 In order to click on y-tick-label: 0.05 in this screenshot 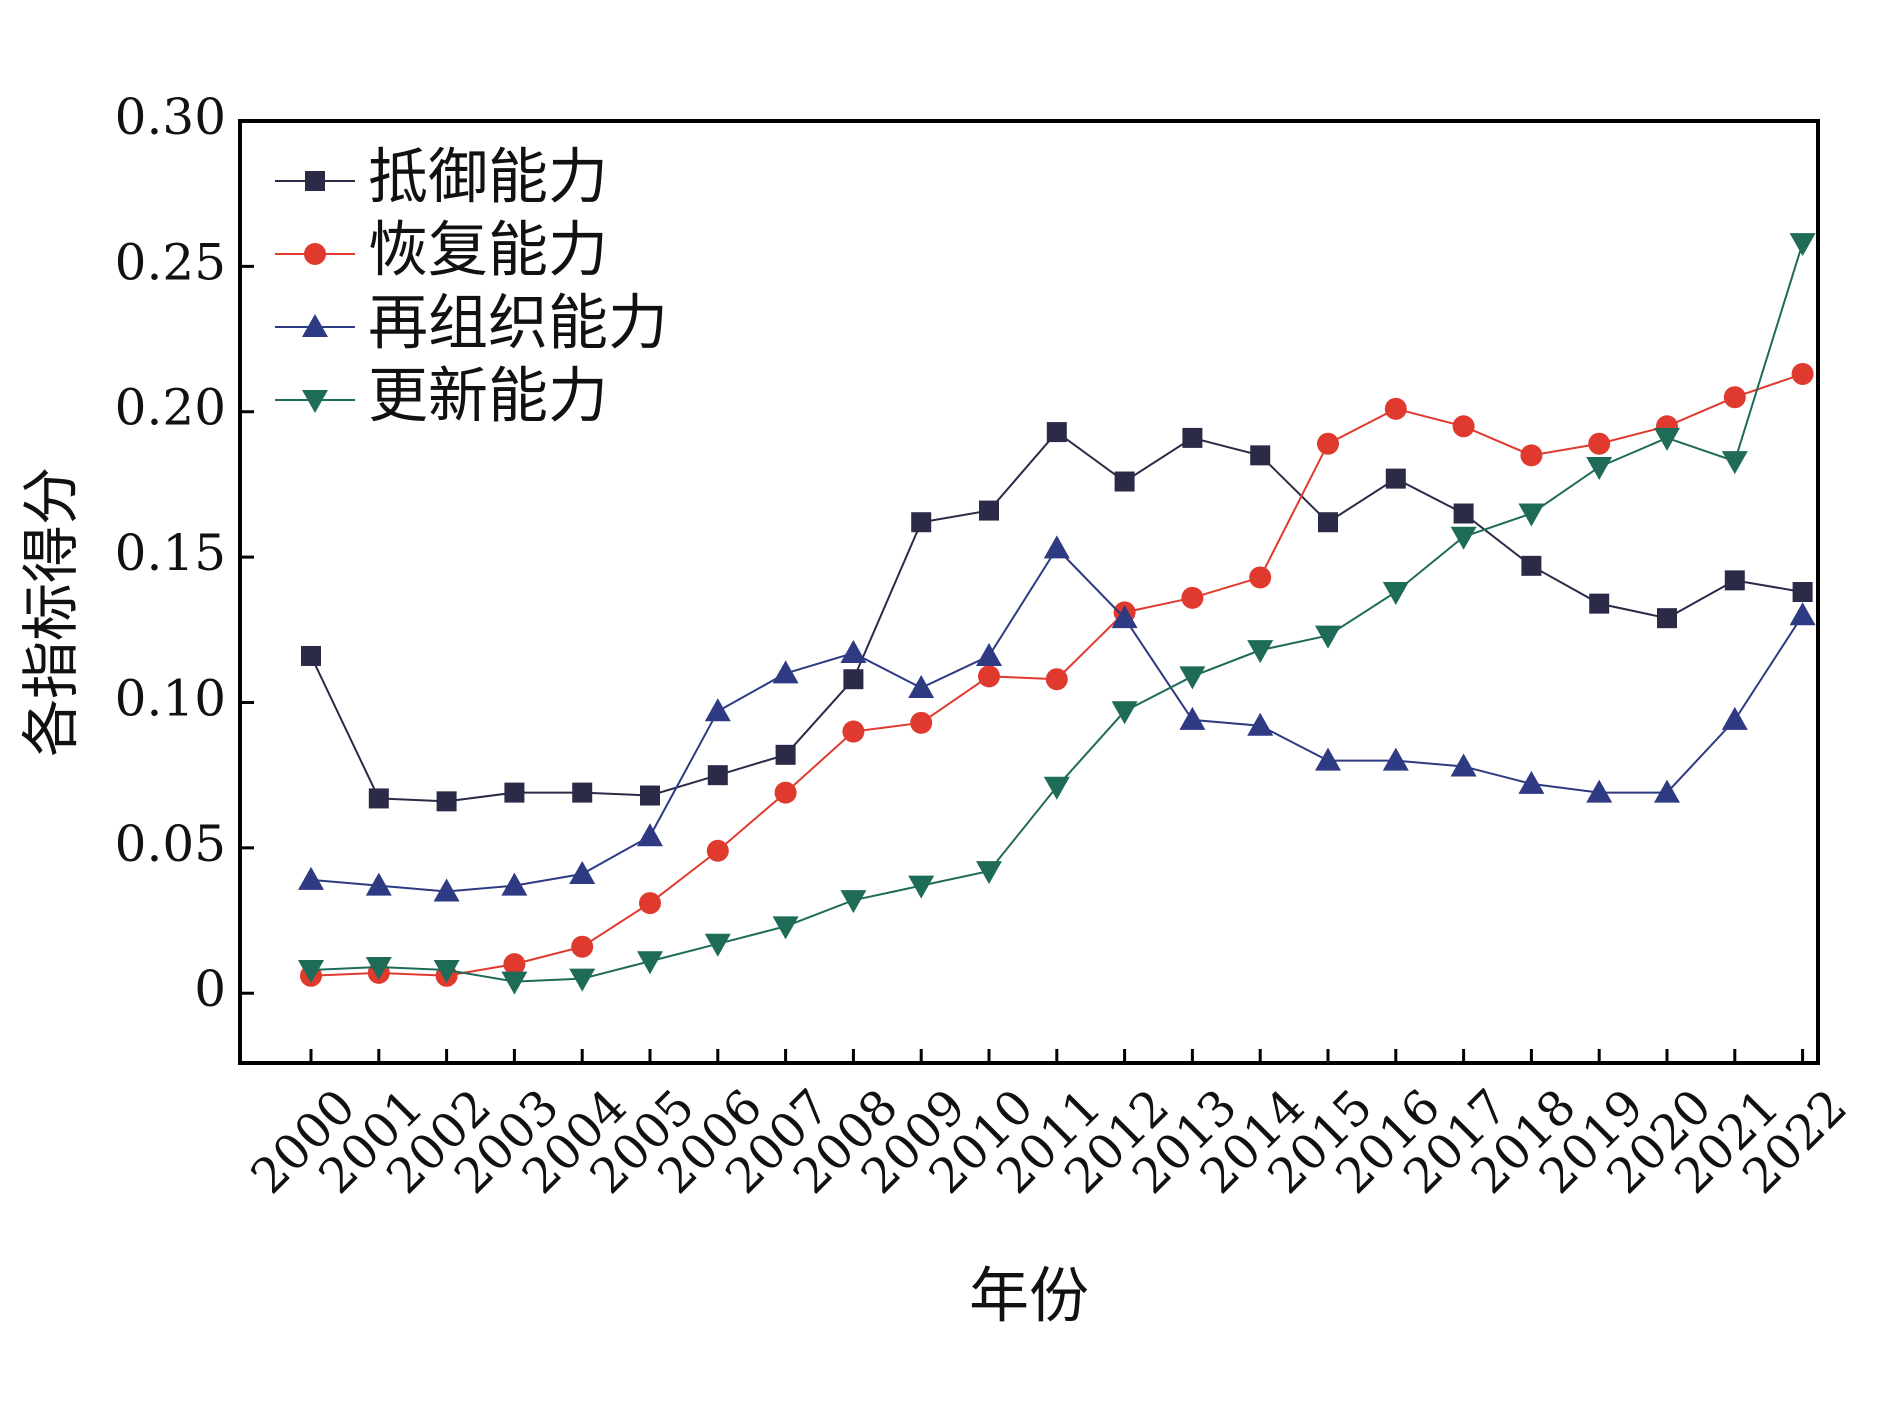, I will do `click(170, 844)`.